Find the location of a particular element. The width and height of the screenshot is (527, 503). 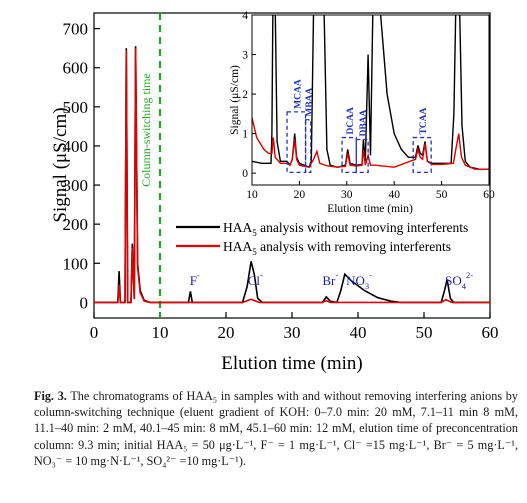

inset-box-tcaa is located at coordinates (422, 154).